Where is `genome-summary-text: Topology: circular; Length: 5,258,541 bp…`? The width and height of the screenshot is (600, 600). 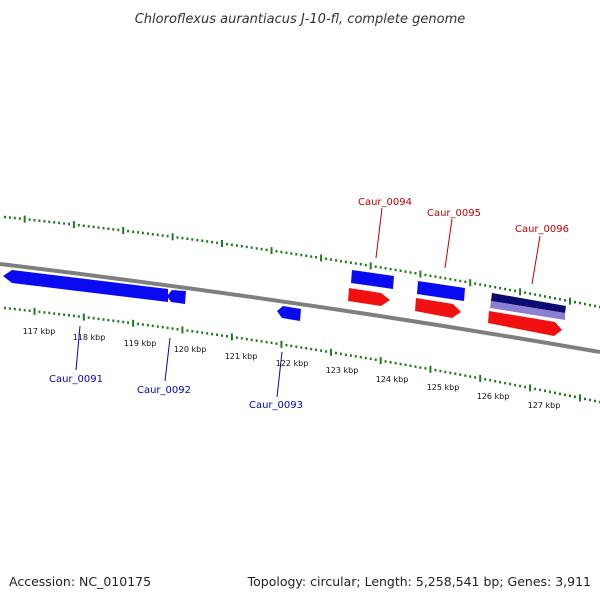 genome-summary-text: Topology: circular; Length: 5,258,541 bp… is located at coordinates (419, 581).